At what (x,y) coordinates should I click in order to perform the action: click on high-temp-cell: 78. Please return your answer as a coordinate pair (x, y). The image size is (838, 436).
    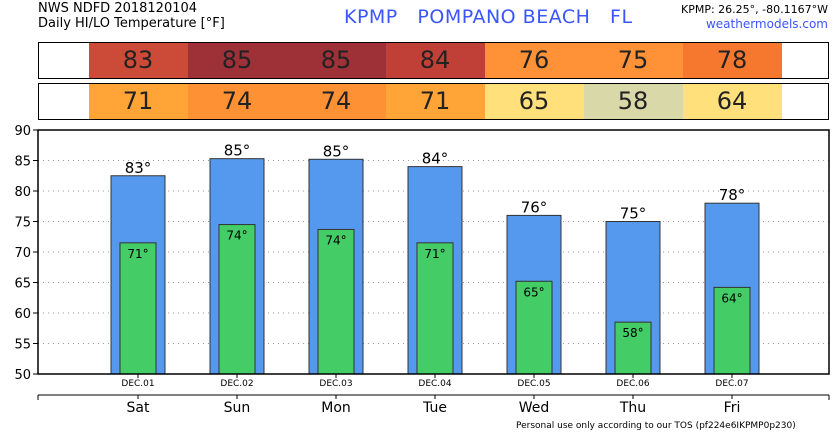
    Looking at the image, I should click on (732, 60).